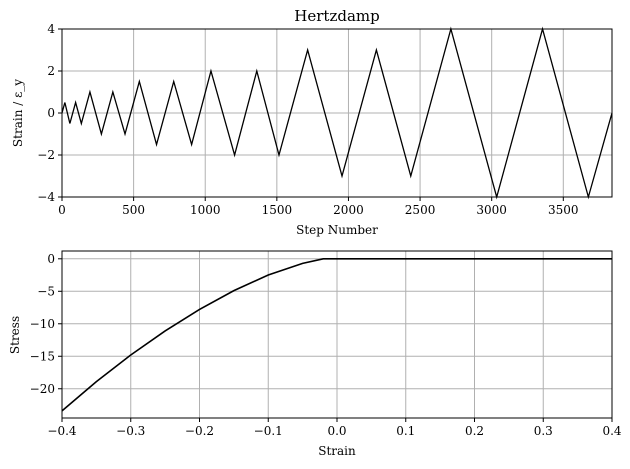  I want to click on y-tick-label: −10, so click(42, 324).